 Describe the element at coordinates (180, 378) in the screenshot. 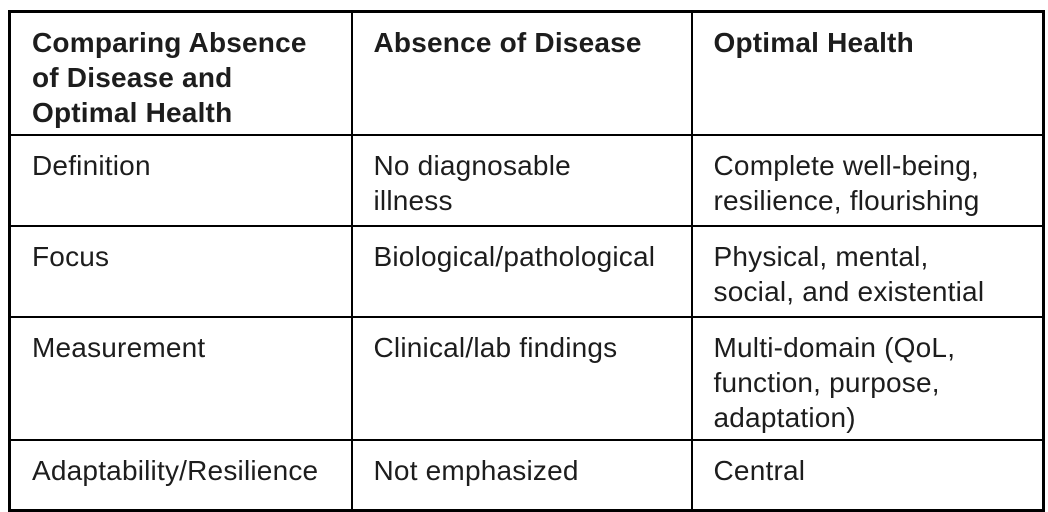

I see `row-label-measurement: Measurement` at that location.